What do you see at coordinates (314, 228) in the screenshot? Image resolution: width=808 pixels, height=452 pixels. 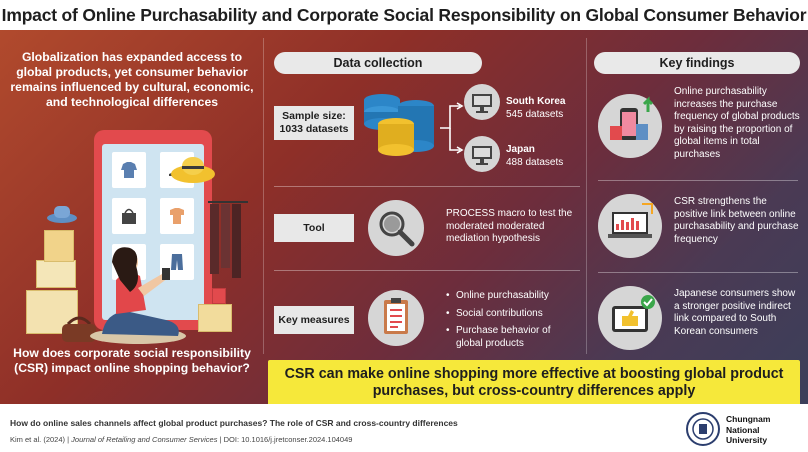 I see `tool-label: Tool` at bounding box center [314, 228].